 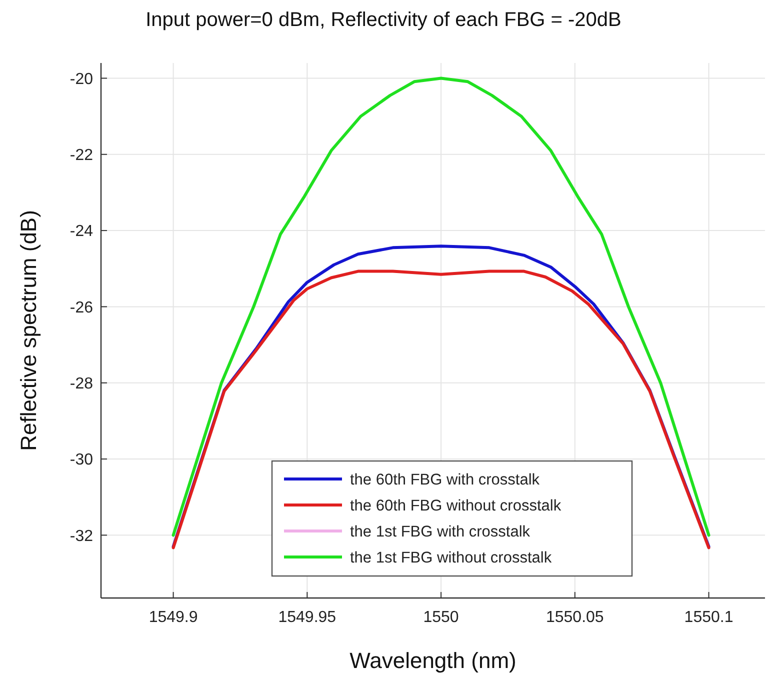 I want to click on x-tick-label: 1549.9, so click(x=173, y=617).